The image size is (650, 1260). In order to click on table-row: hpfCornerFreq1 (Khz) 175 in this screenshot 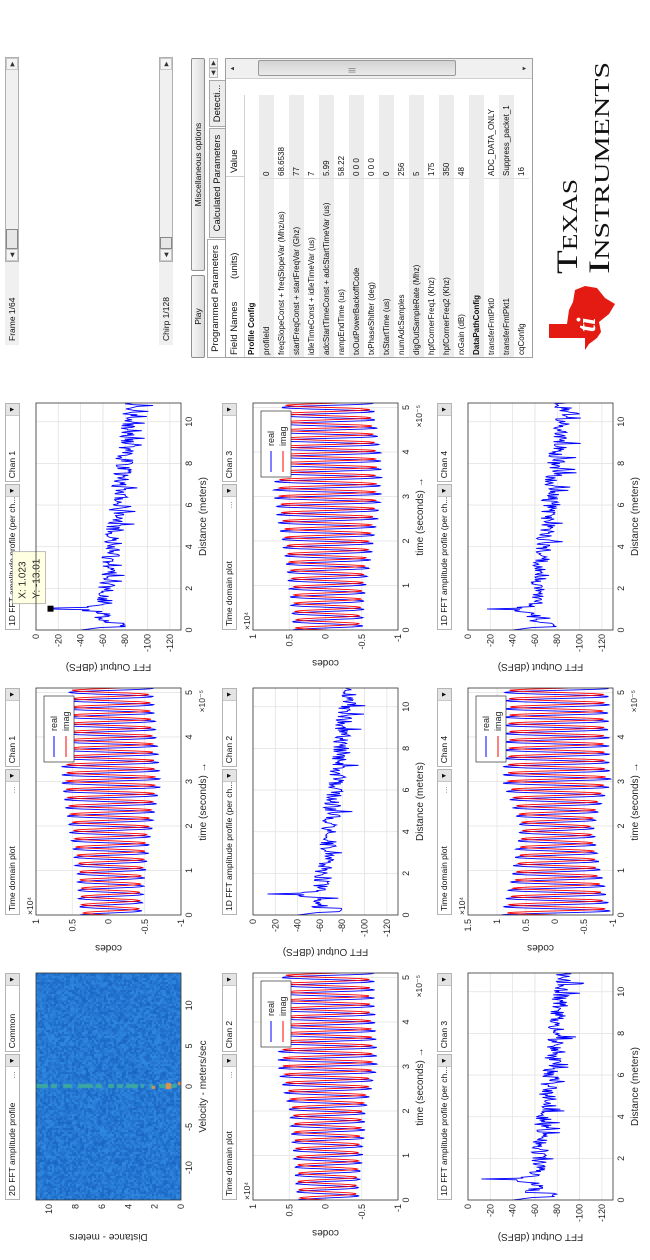, I will do `click(431, 224)`.